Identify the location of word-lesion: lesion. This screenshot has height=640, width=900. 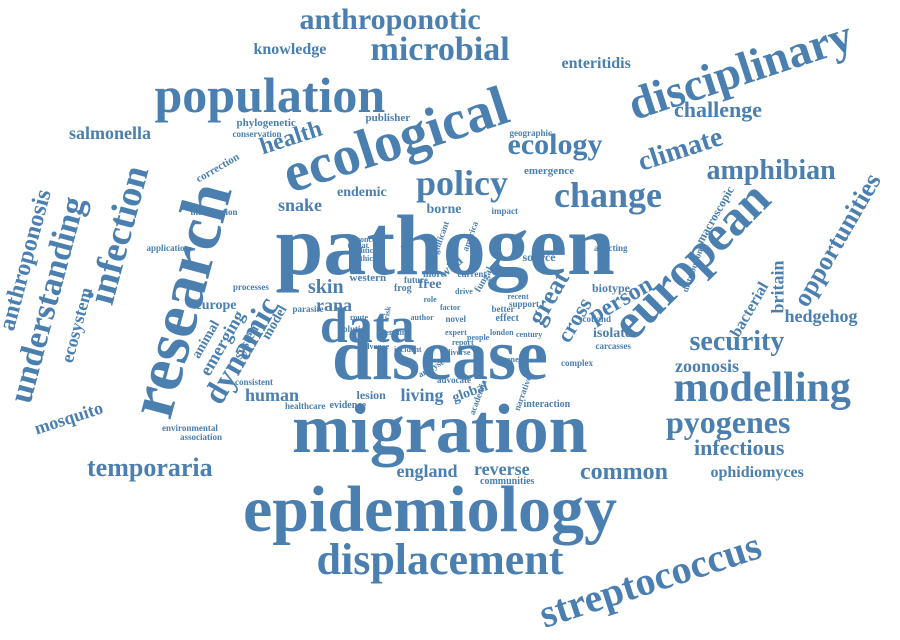
(371, 395).